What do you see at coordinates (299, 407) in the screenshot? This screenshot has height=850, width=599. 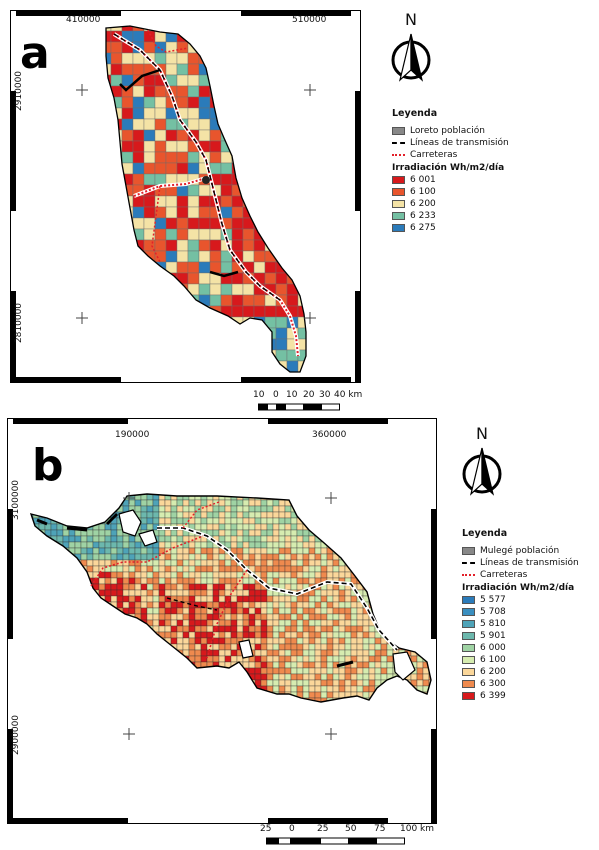 I see `panel-a-scale-bar` at bounding box center [299, 407].